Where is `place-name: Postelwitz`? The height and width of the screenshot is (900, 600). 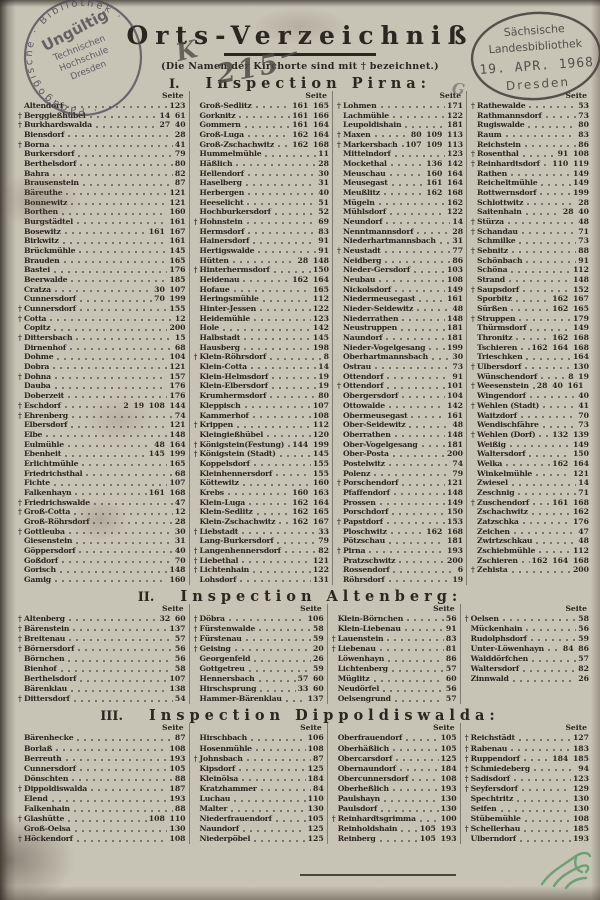 place-name: Postelwitz is located at coordinates (363, 463).